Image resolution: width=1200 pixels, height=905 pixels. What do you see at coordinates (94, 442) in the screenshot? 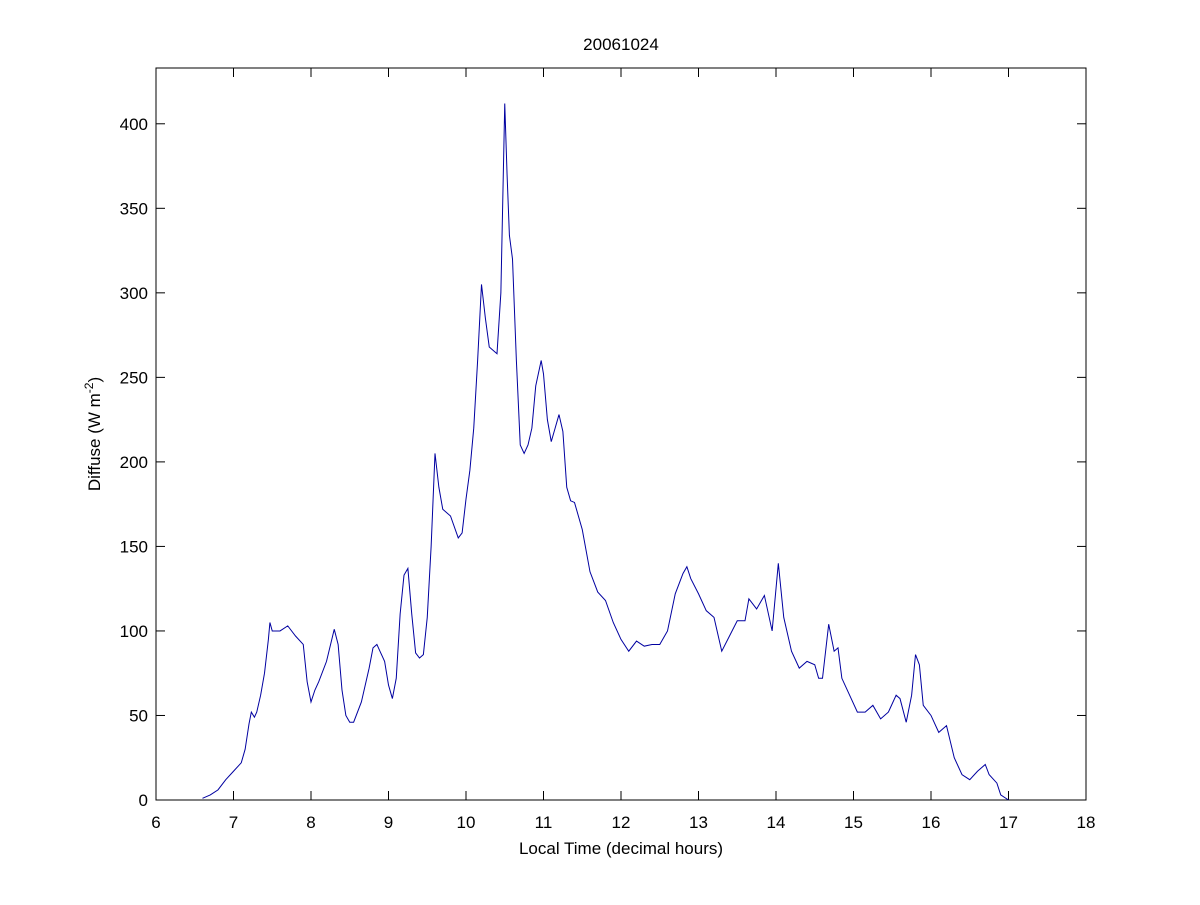
I see `y-axis-label-part: Diffuse (W m` at bounding box center [94, 442].